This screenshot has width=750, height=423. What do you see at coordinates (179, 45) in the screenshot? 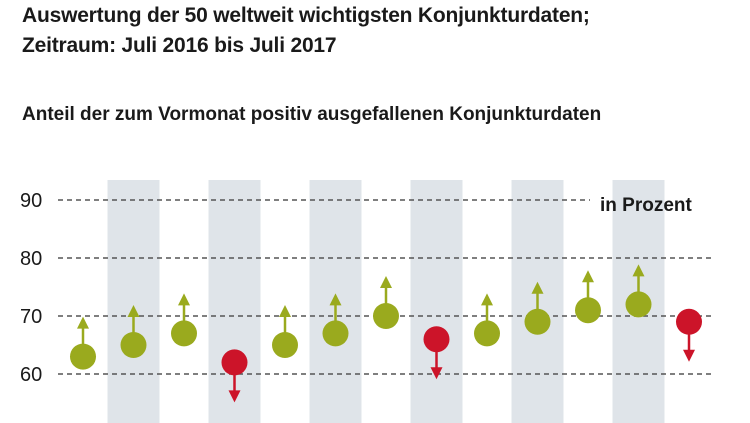
I see `chart-title-line-2: Zeitraum: Juli 2016 bis Juli 2017` at bounding box center [179, 45].